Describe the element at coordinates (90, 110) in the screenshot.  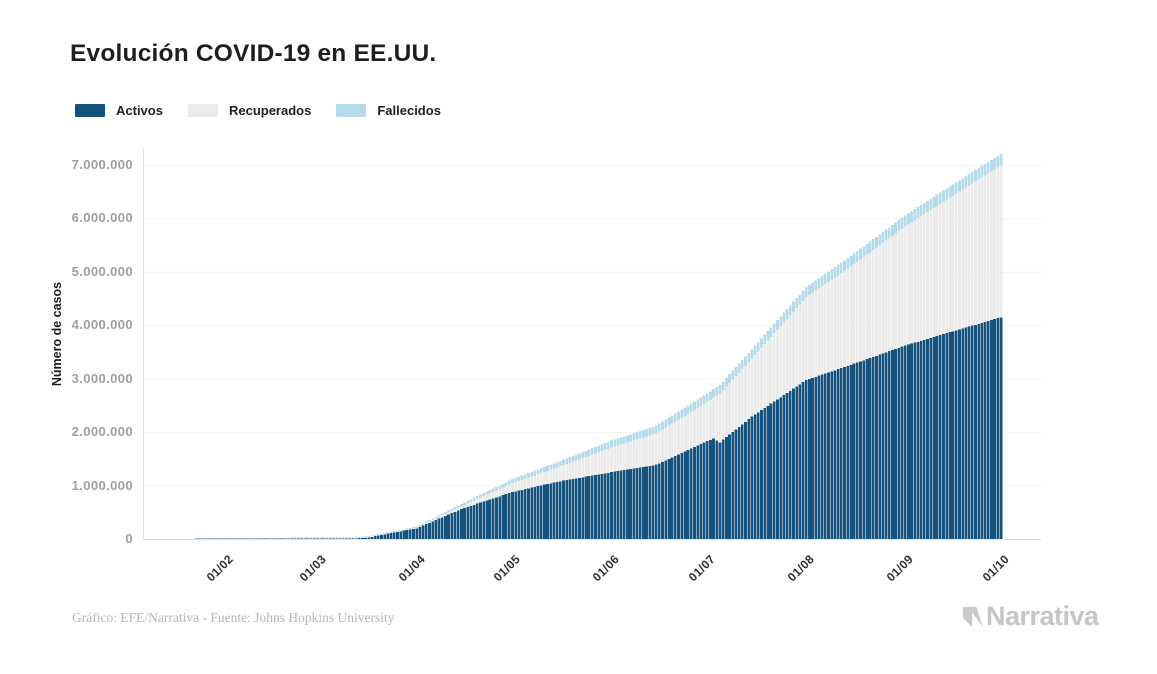
I see `legend-swatch-activos` at that location.